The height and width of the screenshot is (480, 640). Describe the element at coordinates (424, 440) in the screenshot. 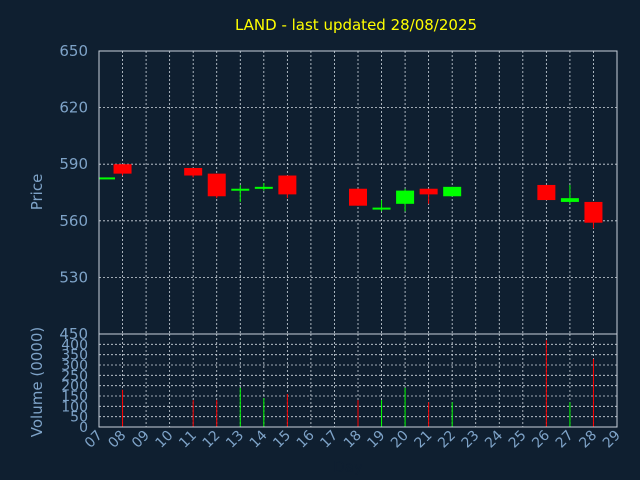

I see `x-tick-label: 21` at that location.